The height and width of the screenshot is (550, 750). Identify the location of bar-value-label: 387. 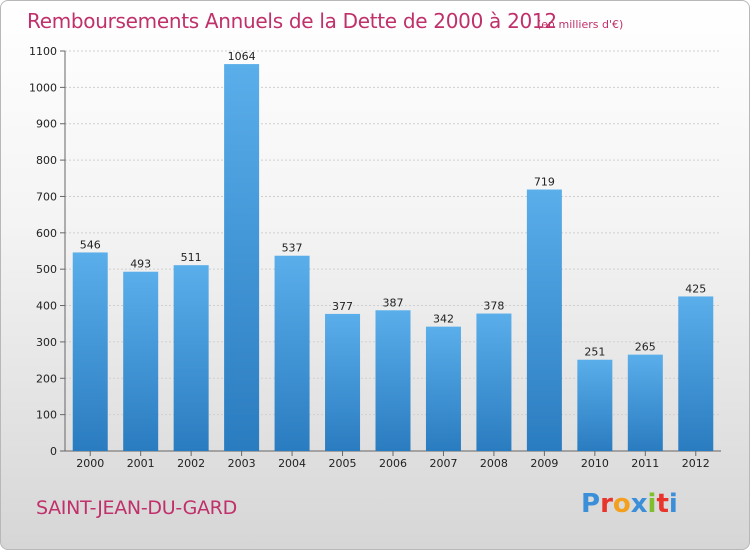
(393, 302).